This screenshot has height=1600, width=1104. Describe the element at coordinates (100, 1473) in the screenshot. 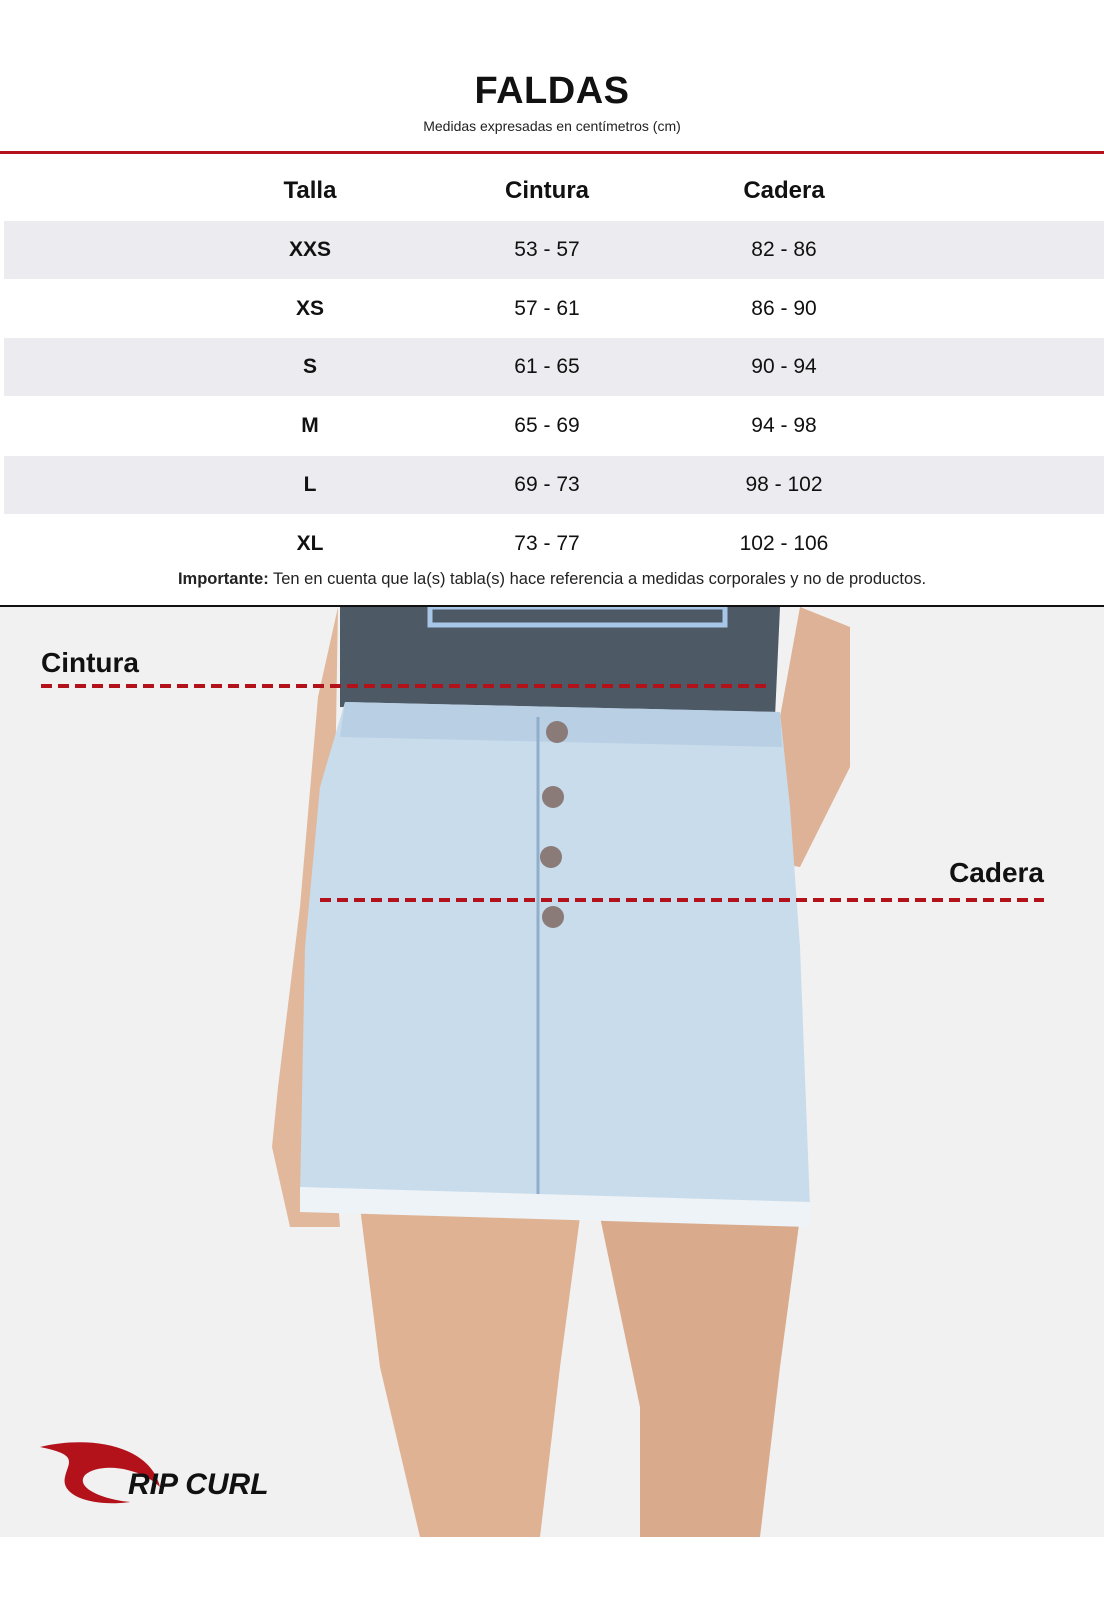

I see `wave-logo-icon` at that location.